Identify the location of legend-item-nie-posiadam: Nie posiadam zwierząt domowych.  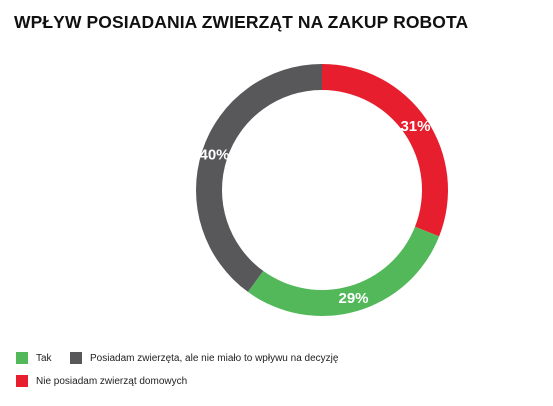
(101, 381).